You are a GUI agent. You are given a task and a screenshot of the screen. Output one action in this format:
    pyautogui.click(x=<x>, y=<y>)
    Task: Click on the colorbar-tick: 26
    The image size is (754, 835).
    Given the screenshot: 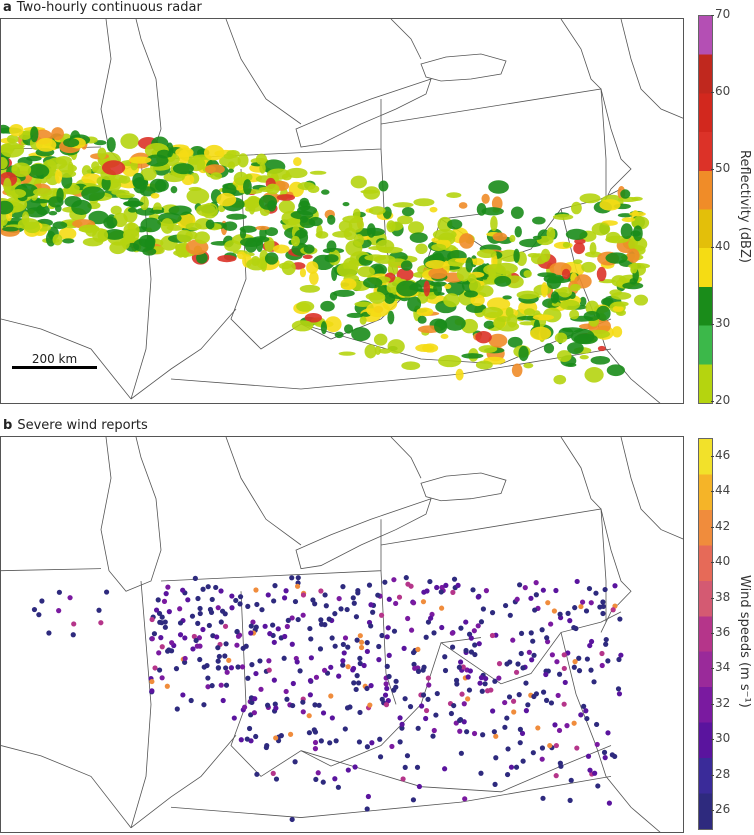 What is the action you would take?
    pyautogui.click(x=720, y=809)
    